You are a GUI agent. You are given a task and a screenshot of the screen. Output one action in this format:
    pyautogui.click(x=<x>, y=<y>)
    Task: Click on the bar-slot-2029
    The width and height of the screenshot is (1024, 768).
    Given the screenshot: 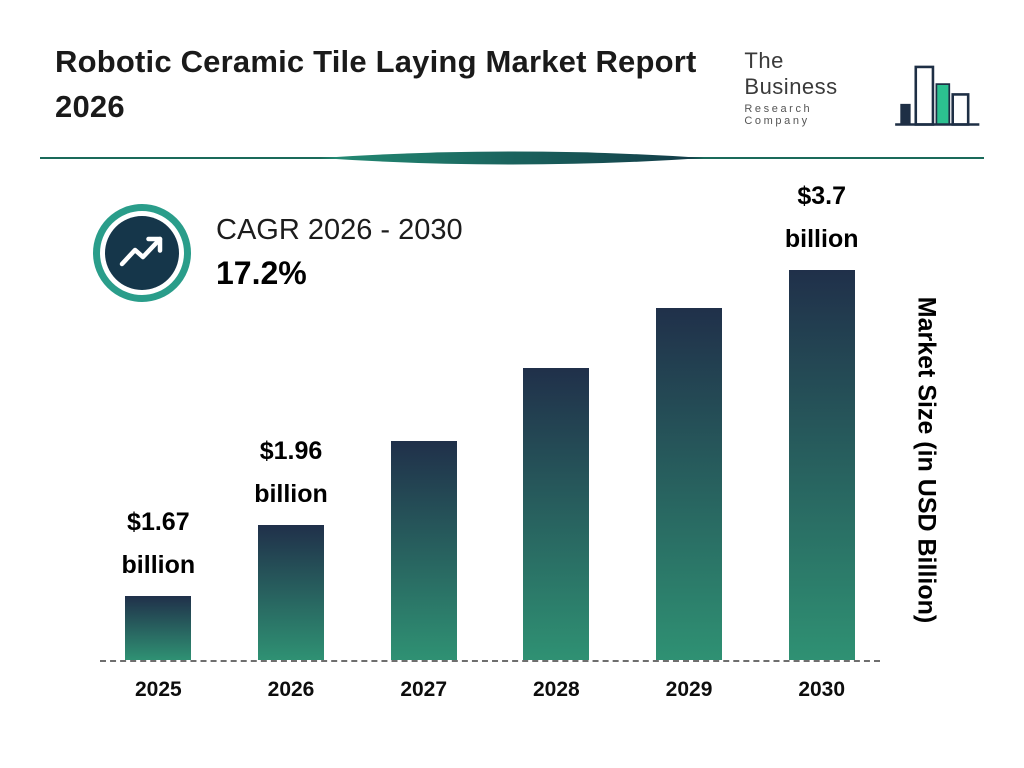 What is the action you would take?
    pyautogui.click(x=689, y=484)
    